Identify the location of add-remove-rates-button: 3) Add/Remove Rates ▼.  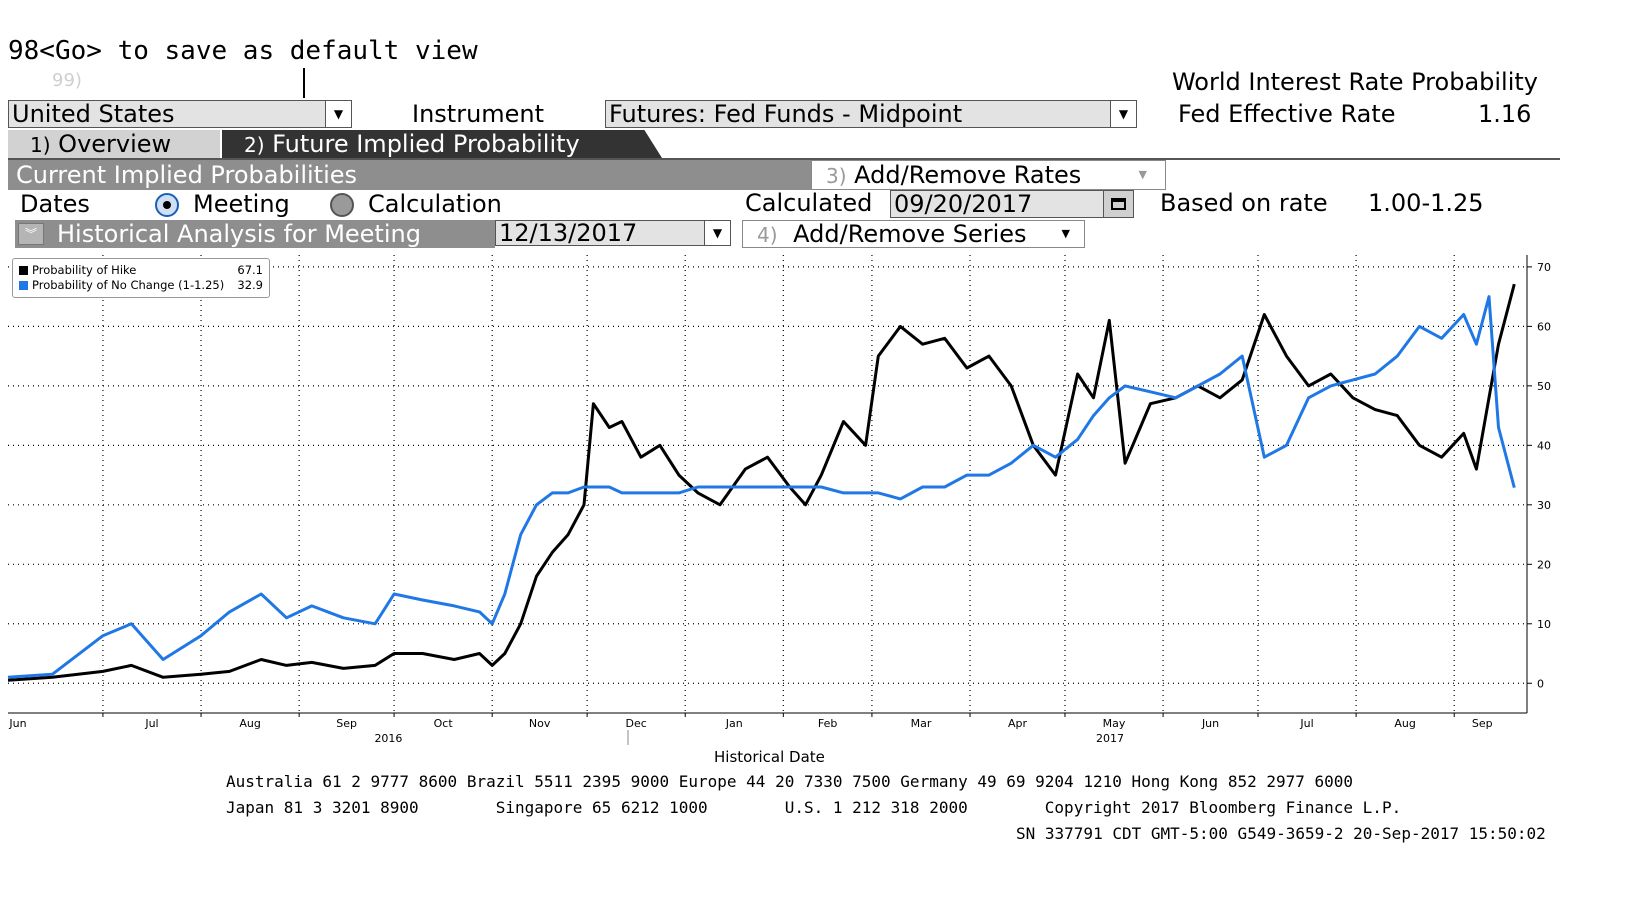
(988, 175).